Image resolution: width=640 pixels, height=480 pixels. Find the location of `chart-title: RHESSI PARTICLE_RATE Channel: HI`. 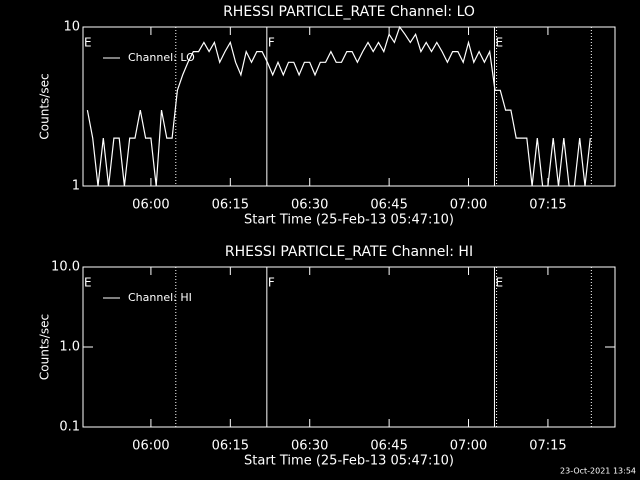

chart-title: RHESSI PARTICLE_RATE Channel: HI is located at coordinates (349, 252).